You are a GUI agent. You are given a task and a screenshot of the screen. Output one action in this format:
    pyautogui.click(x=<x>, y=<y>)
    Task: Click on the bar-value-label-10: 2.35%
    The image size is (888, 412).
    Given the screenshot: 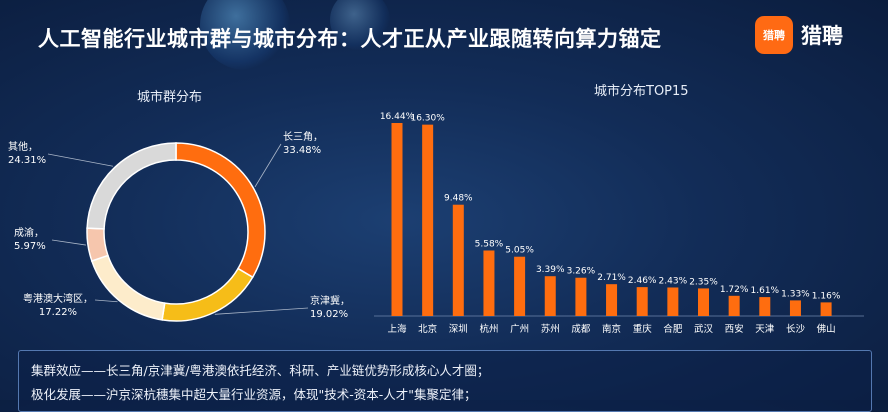 What is the action you would take?
    pyautogui.click(x=703, y=282)
    